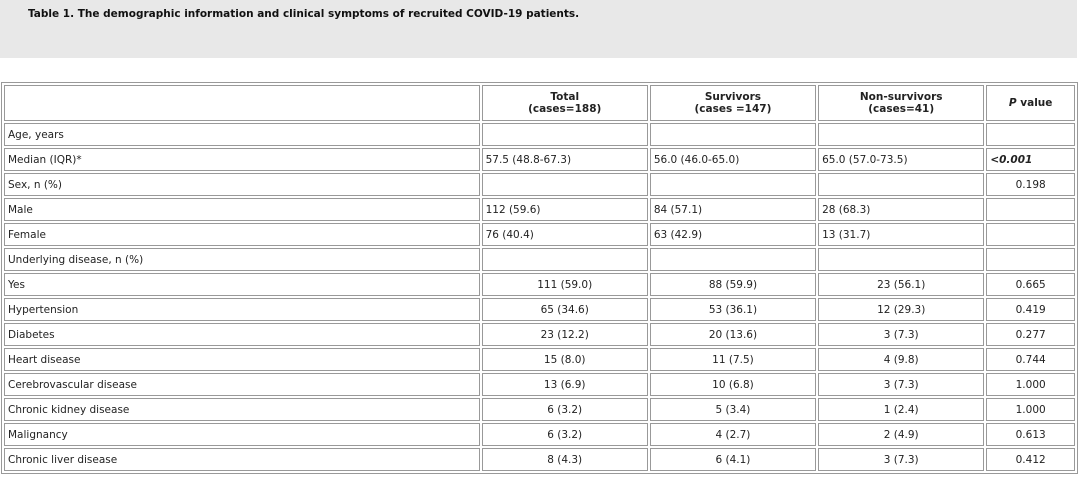  I want to click on data-cell: 0.419, so click(1030, 309).